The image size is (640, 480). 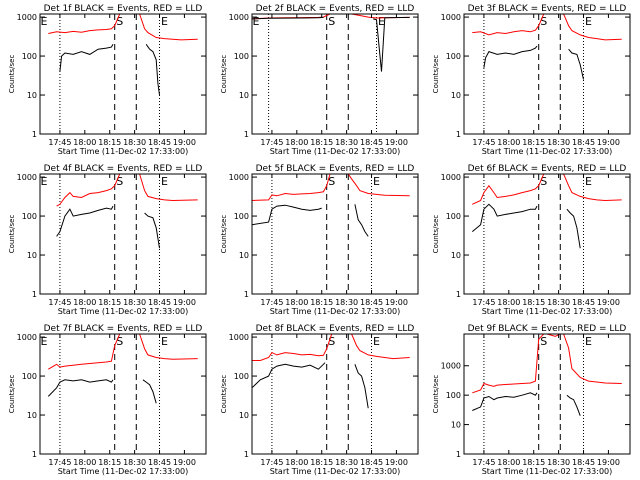 I want to click on panel-title: Det 4f BLACK = Events, RED = LLD, so click(x=123, y=169).